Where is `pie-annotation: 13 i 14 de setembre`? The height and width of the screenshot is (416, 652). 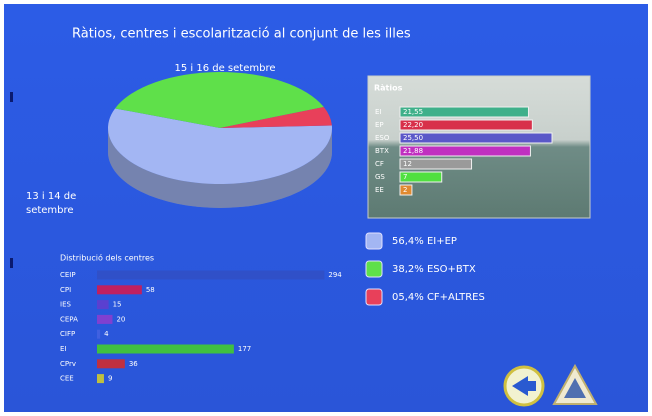
pie-annotation: 13 i 14 de setembre is located at coordinates (51, 203).